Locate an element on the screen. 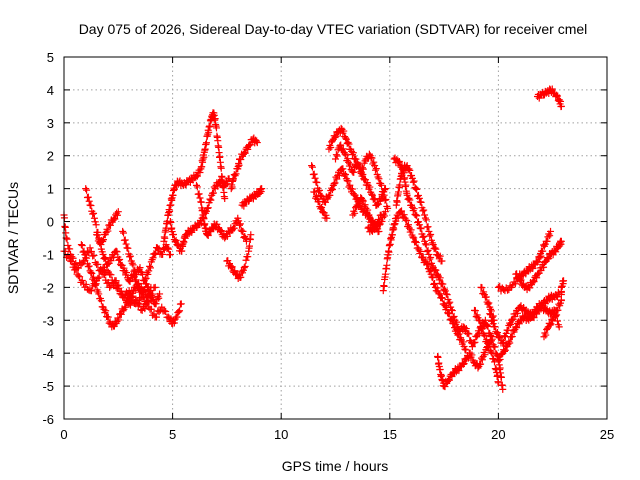  y-tick-label: 1 is located at coordinates (50, 189).